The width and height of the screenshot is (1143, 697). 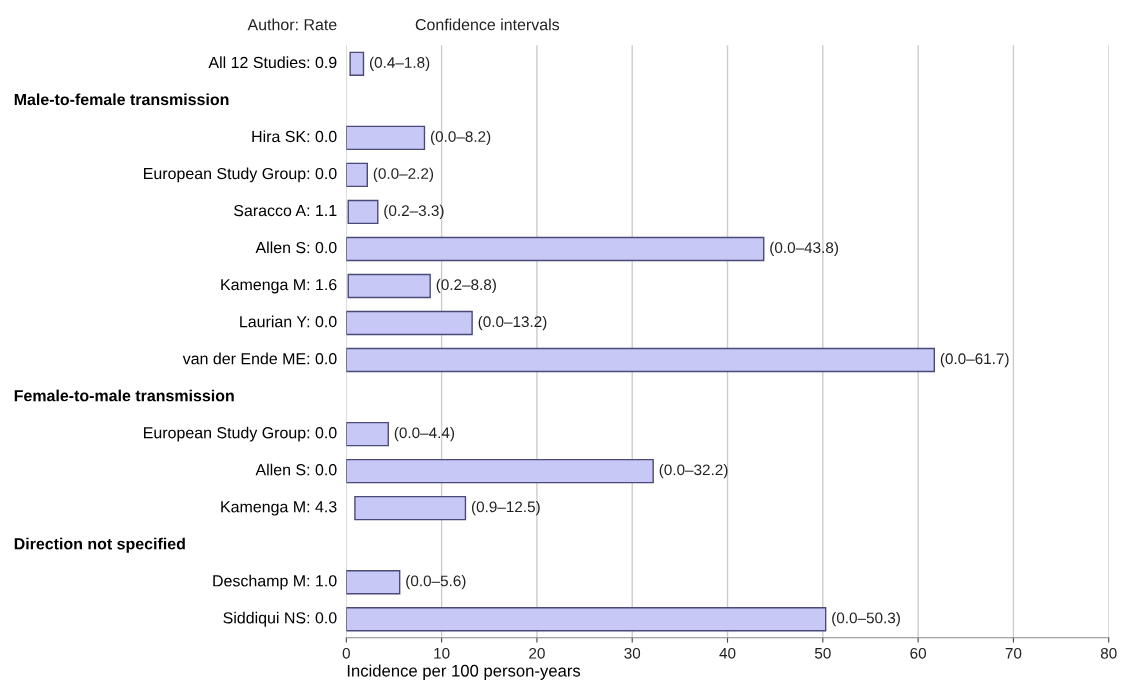 What do you see at coordinates (1108, 653) in the screenshot?
I see `x-tick-label: 80` at bounding box center [1108, 653].